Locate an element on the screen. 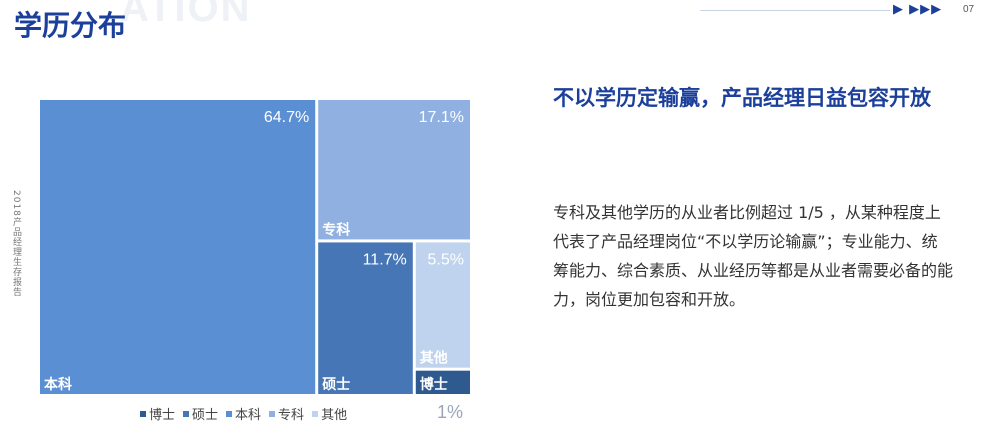 Image resolution: width=984 pixels, height=448 pixels. nav-arrows-icon: ▶ ▶▶▶ is located at coordinates (918, 9).